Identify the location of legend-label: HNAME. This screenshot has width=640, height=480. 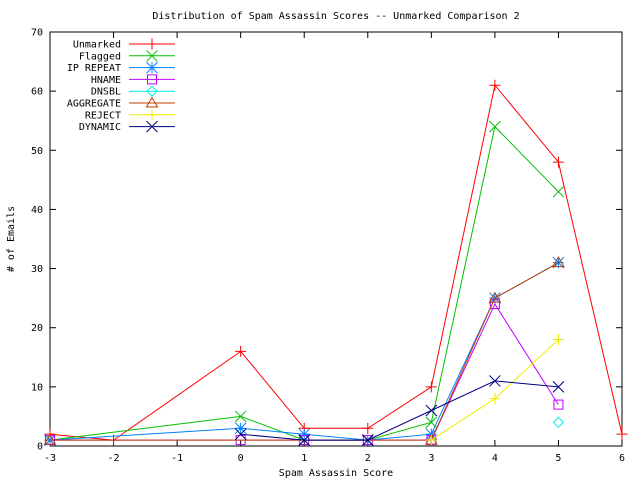
(106, 80).